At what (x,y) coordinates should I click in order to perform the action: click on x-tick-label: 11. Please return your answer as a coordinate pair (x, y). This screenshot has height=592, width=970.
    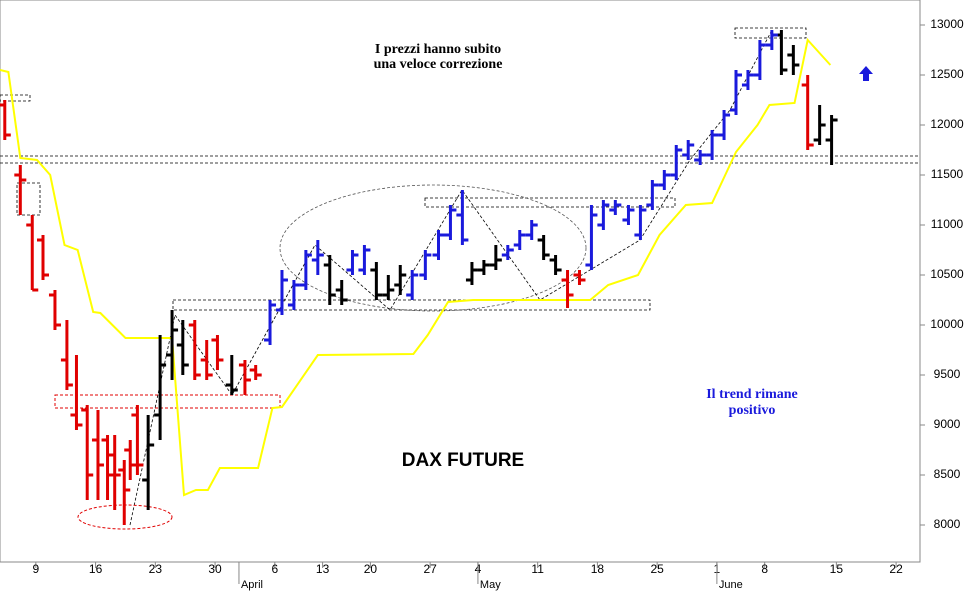
    Looking at the image, I should click on (537, 569).